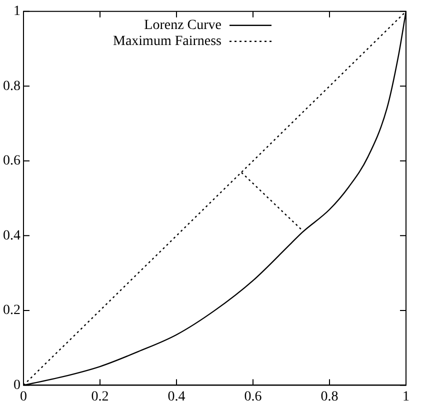 The image size is (422, 408). Describe the element at coordinates (17, 385) in the screenshot. I see `y-tick-label: 0` at that location.